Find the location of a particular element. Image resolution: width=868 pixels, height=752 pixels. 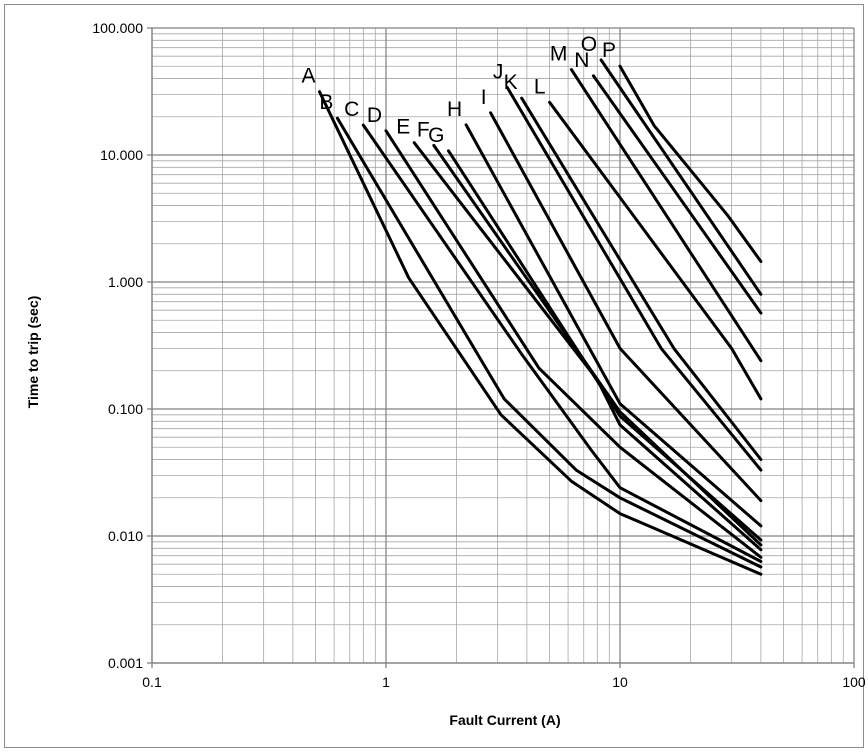

series-label-a: A is located at coordinates (309, 76).